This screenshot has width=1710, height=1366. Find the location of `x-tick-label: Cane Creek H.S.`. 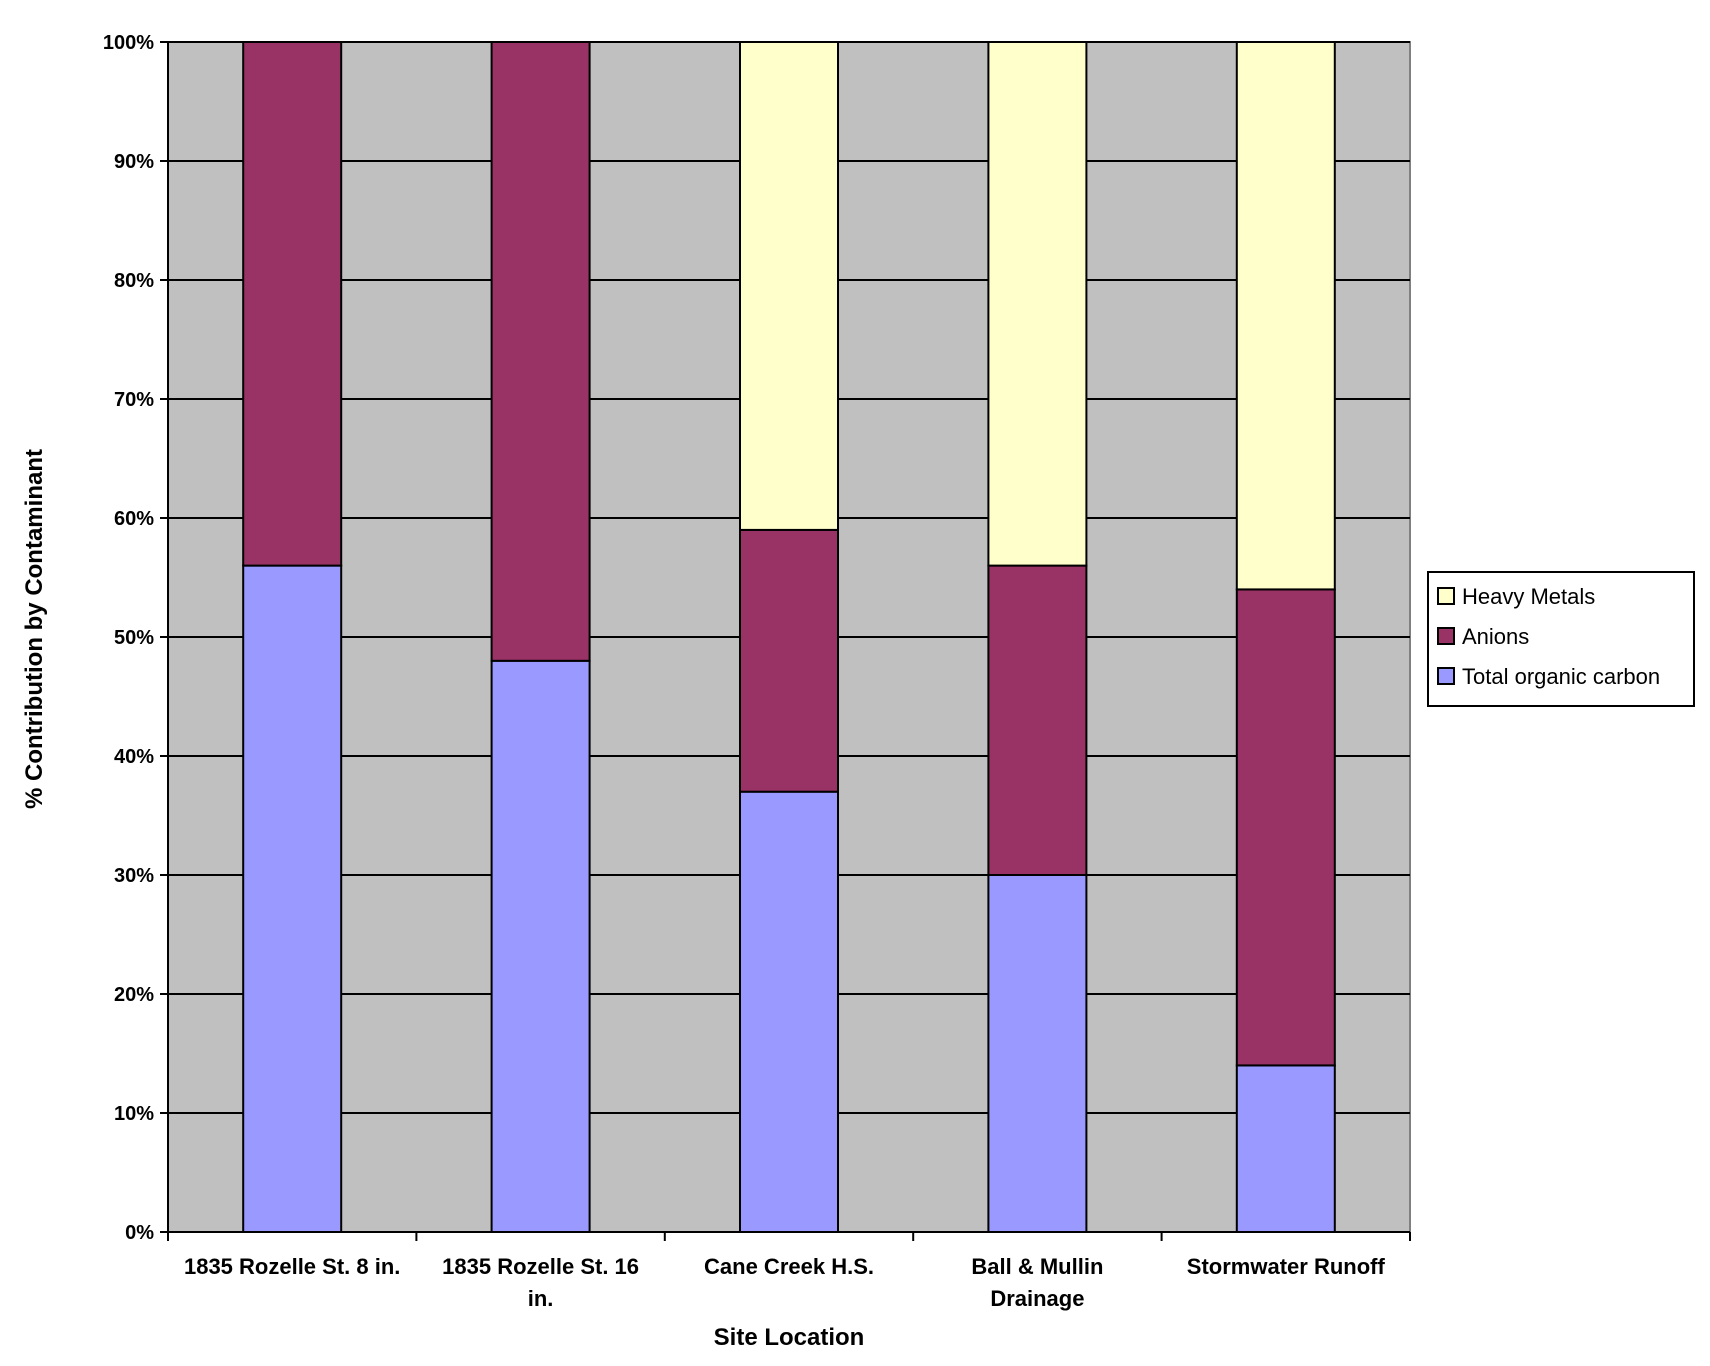

x-tick-label: Cane Creek H.S. is located at coordinates (789, 1266).